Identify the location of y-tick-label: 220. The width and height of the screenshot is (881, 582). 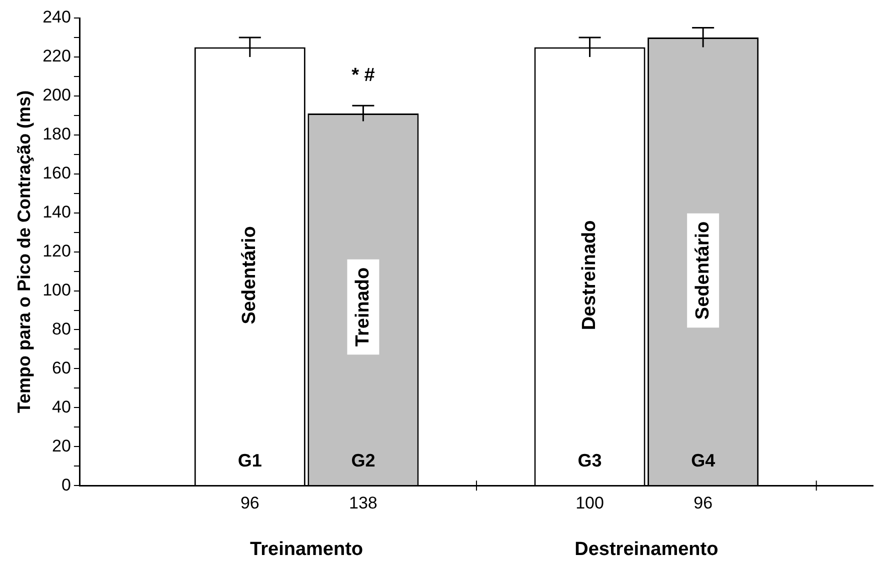
(56, 56).